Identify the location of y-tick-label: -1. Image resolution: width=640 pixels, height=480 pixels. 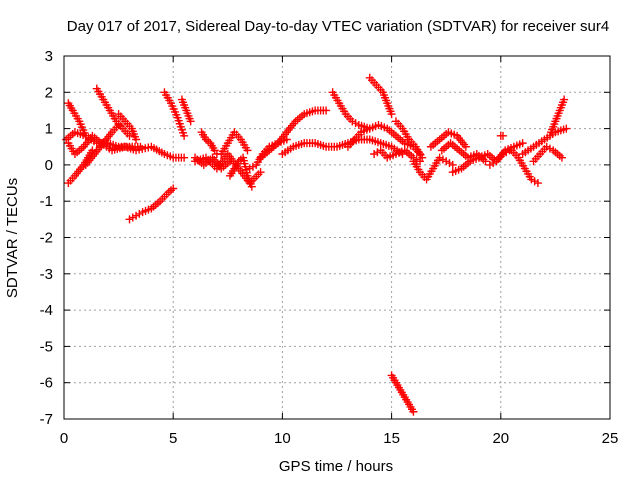
(46, 201).